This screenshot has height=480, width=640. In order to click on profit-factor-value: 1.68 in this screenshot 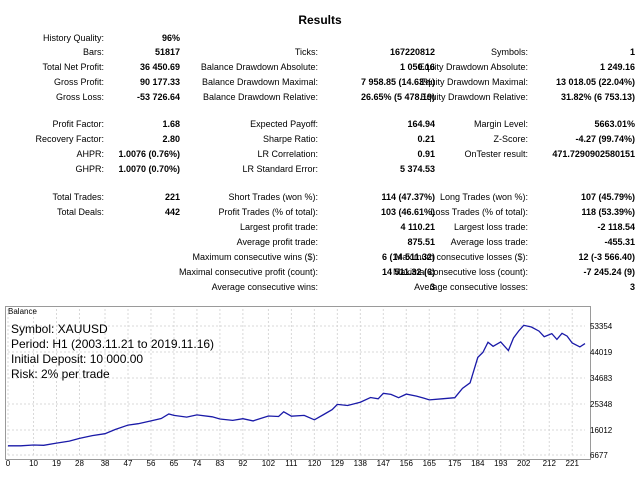, I will do `click(171, 124)`.